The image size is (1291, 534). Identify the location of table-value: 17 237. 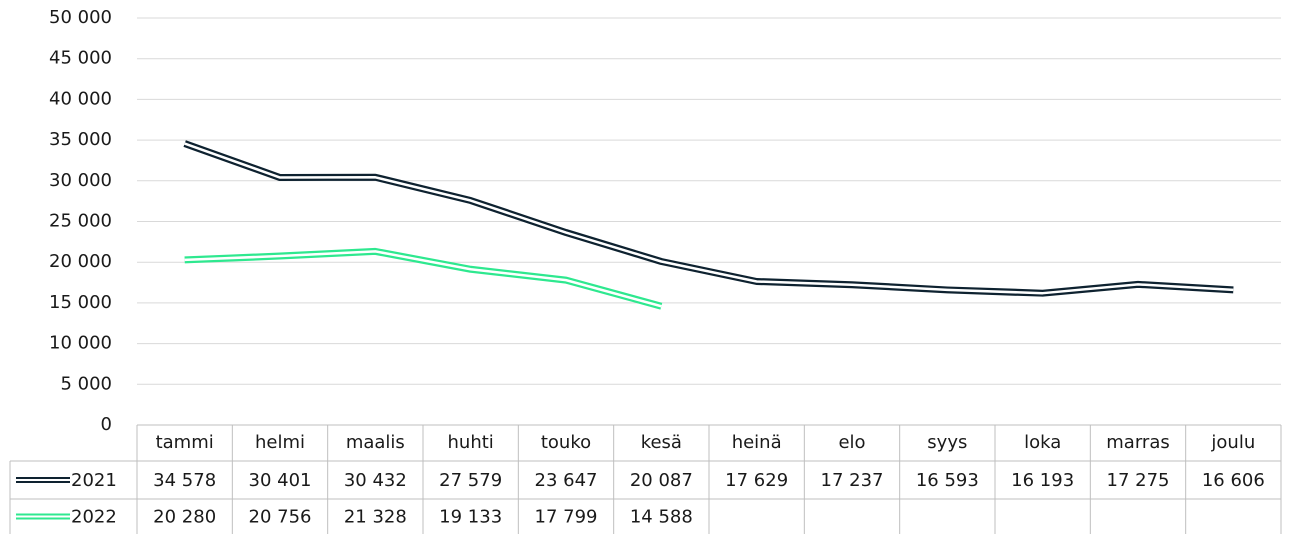
(852, 480).